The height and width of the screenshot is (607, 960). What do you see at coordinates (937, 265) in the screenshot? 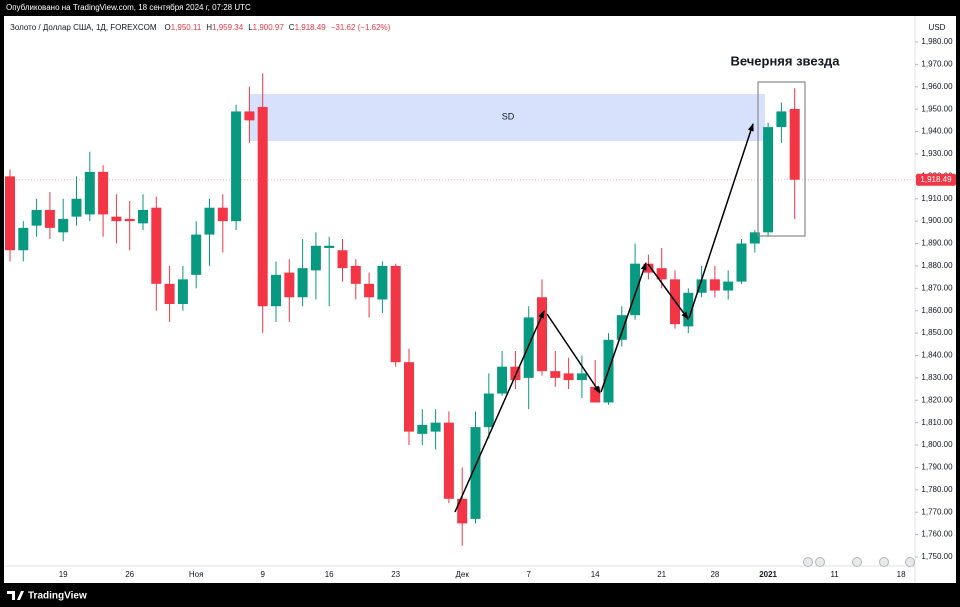
I see `y-tick-label: 1,880.00` at bounding box center [937, 265].